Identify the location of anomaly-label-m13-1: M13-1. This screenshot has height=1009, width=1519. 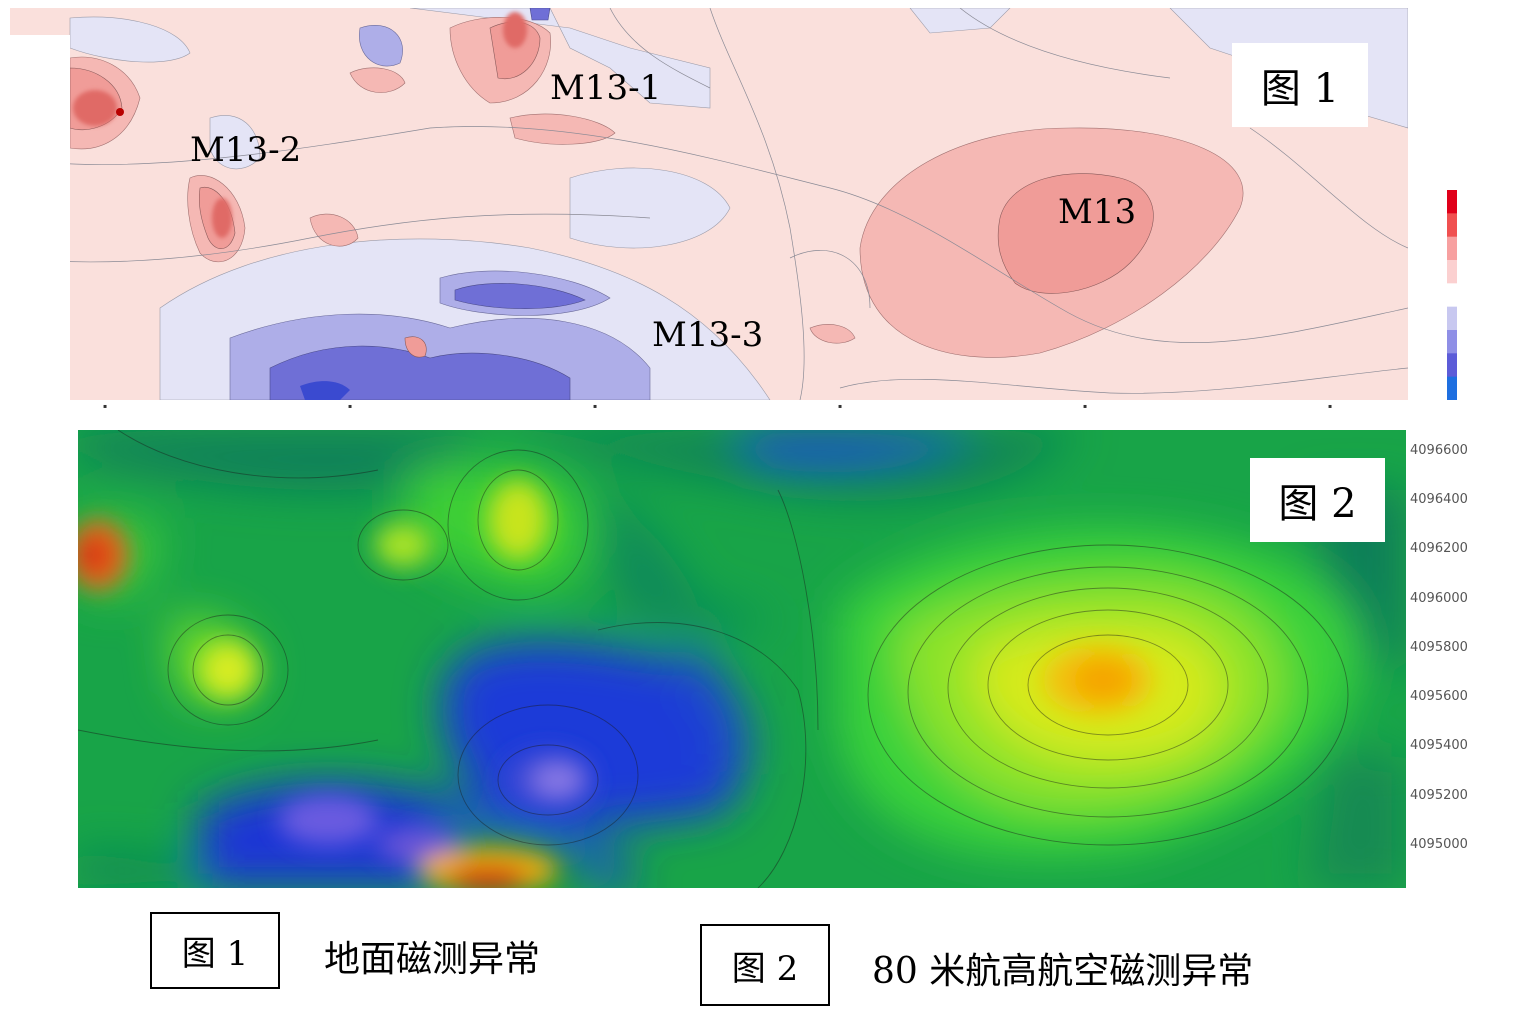
(606, 88).